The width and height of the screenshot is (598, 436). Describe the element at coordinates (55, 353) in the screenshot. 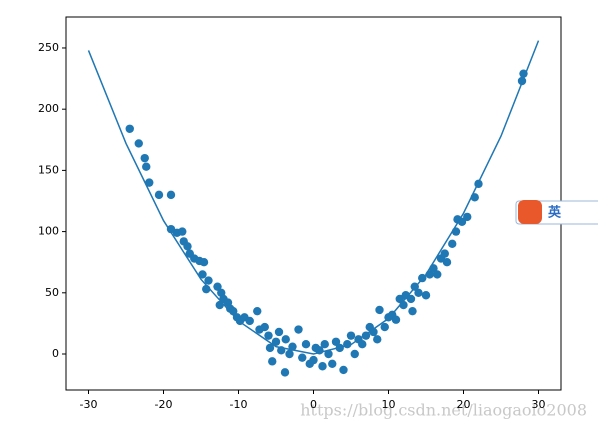

I see `y-tick-label: 0` at that location.